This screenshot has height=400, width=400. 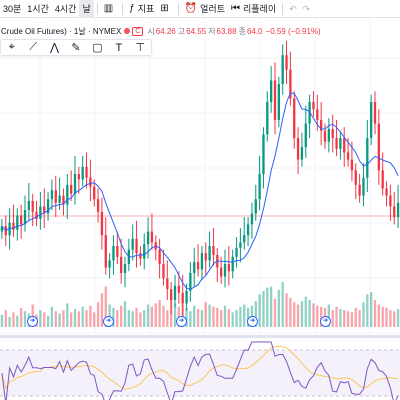 What do you see at coordinates (138, 31) in the screenshot?
I see `legend-badge: C` at bounding box center [138, 31].